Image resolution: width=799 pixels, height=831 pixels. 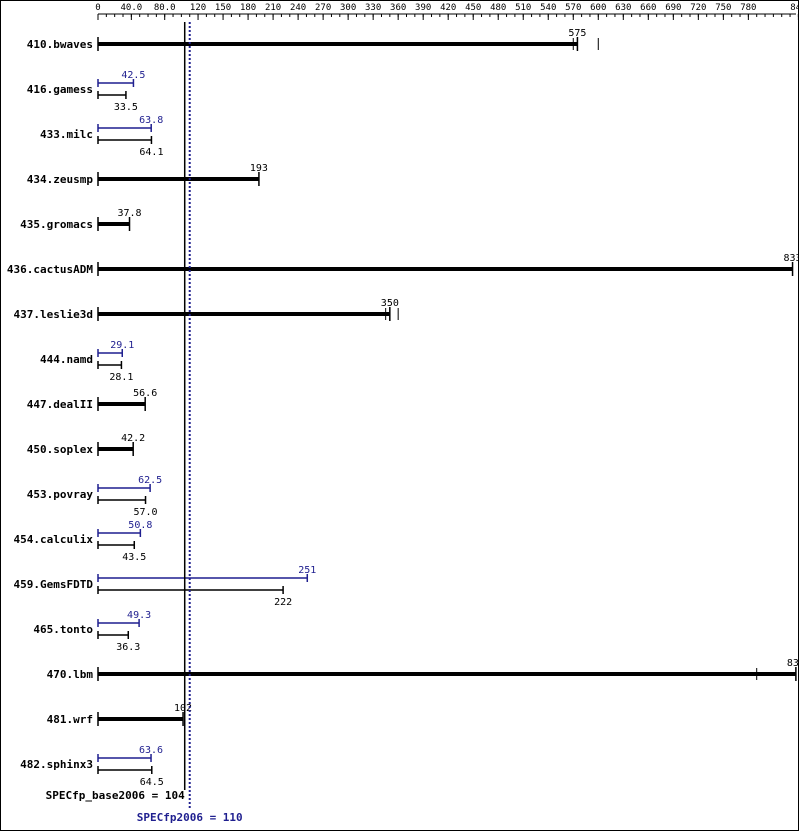 What do you see at coordinates (423, 8) in the screenshot?
I see `x-tick-label: 390` at bounding box center [423, 8].